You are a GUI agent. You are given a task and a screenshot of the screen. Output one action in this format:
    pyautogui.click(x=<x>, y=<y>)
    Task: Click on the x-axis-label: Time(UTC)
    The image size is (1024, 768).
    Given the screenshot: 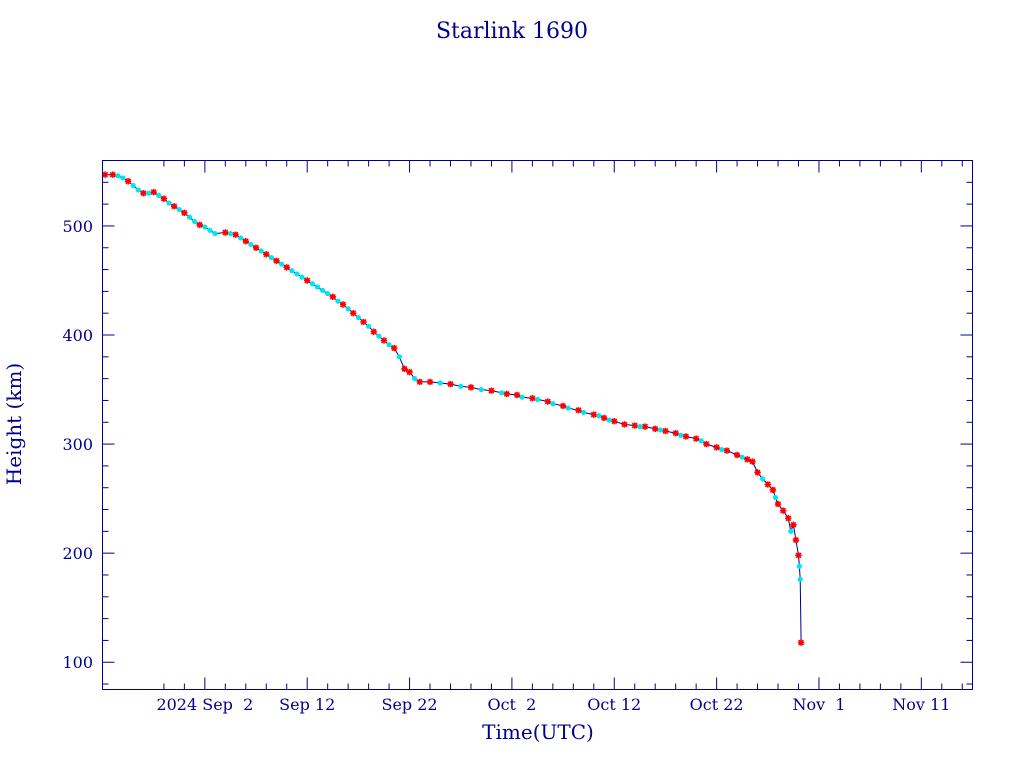 What is the action you would take?
    pyautogui.click(x=538, y=732)
    